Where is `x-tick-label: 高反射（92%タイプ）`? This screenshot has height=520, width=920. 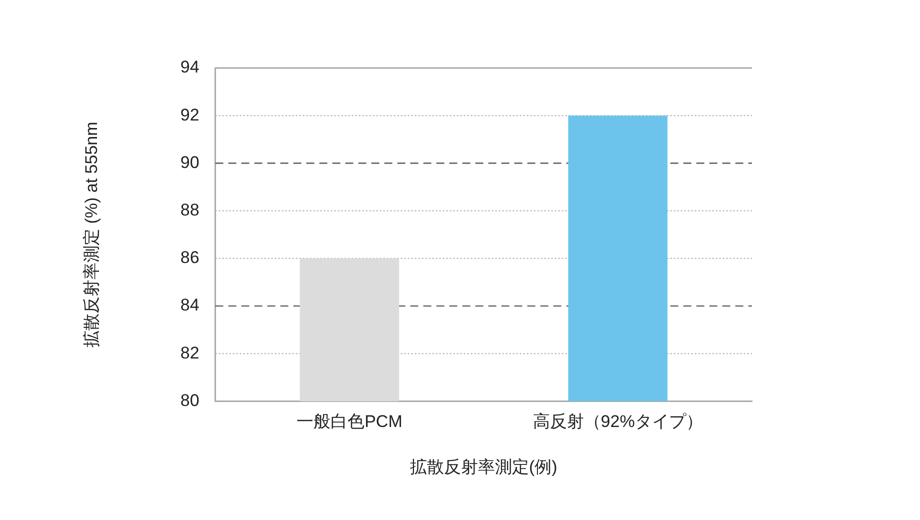 x-tick-label: 高反射（92%タイプ） is located at coordinates (617, 422).